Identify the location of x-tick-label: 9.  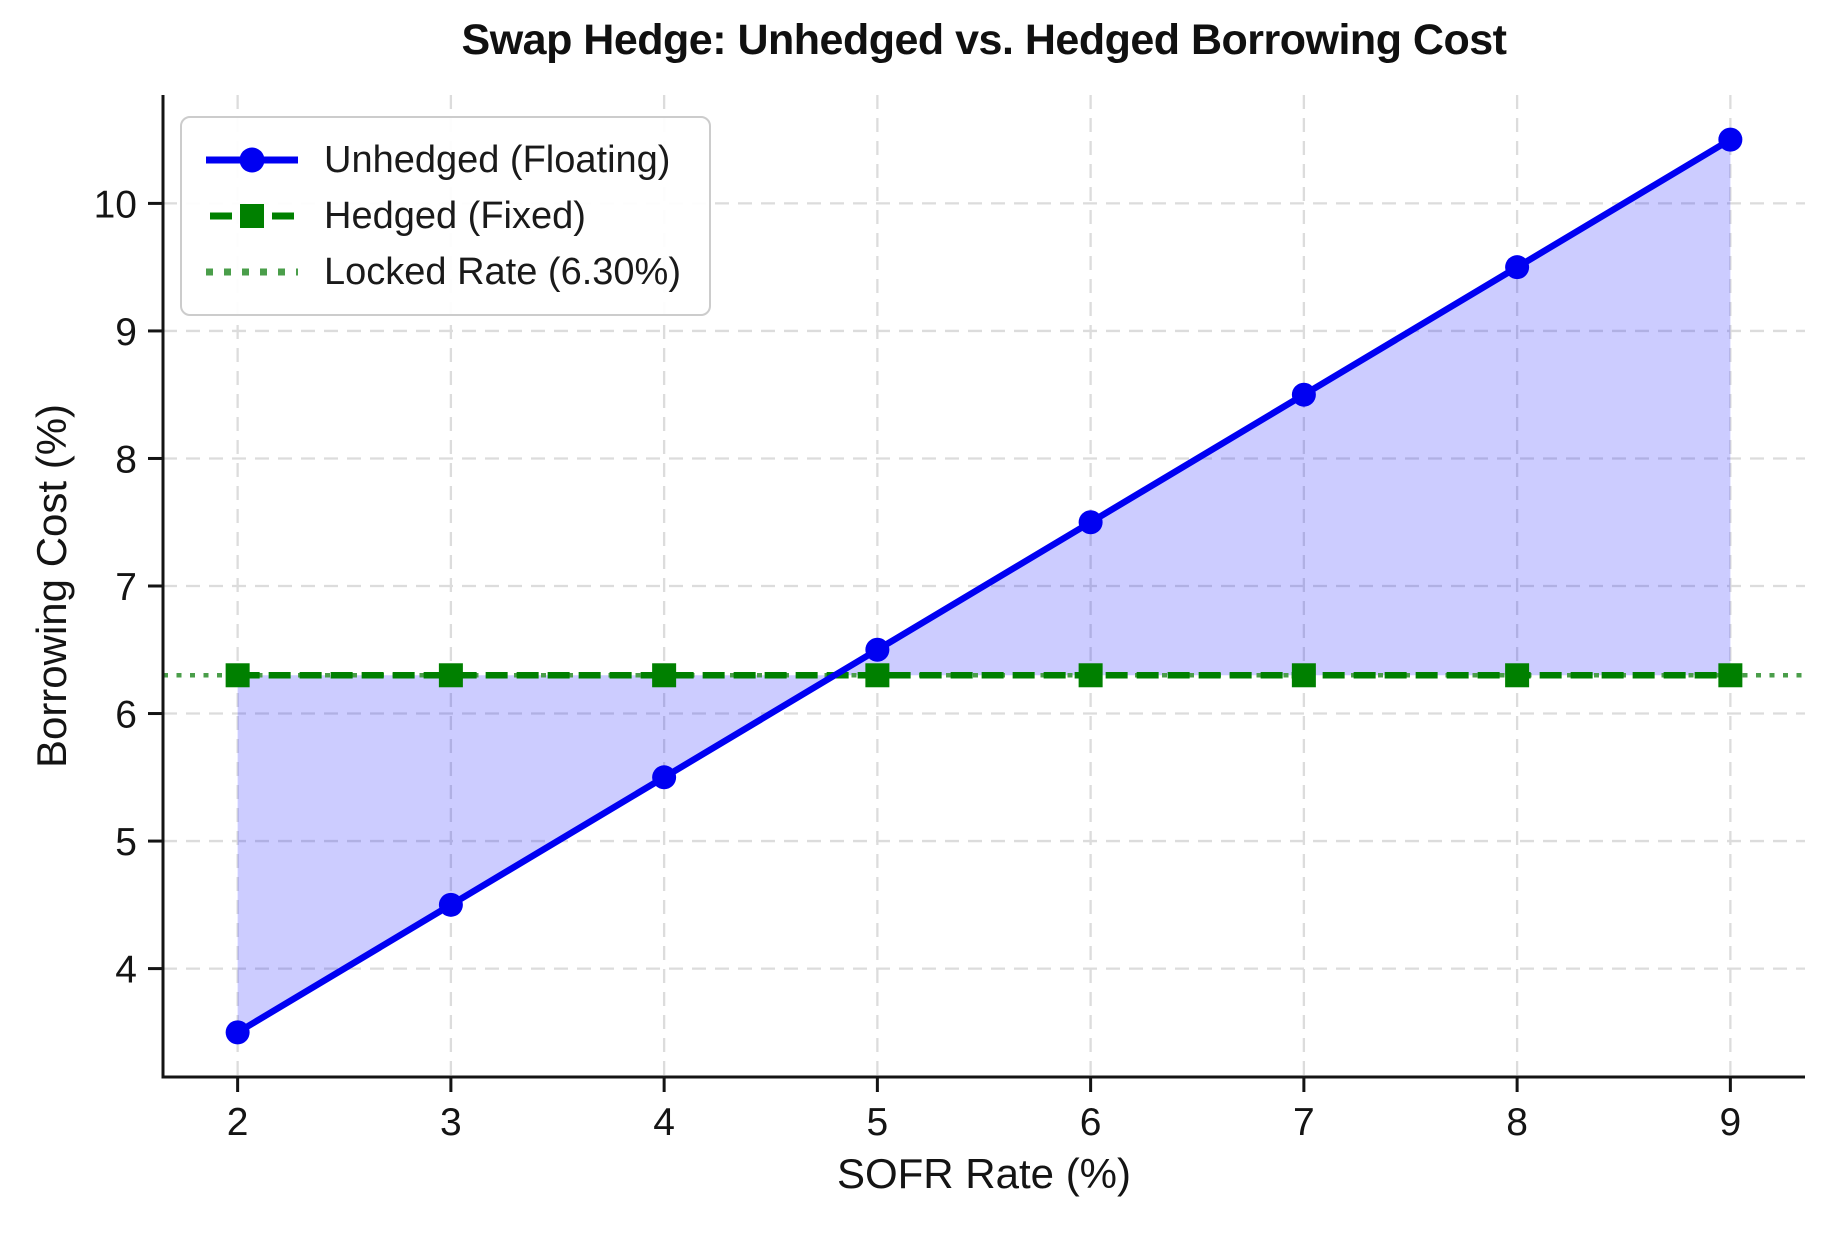
(1731, 1122).